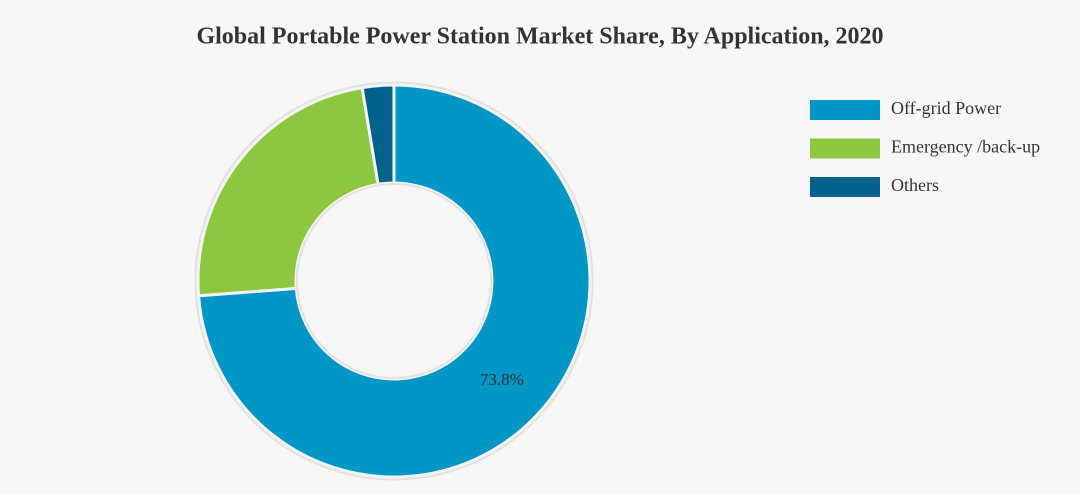 The image size is (1080, 494). I want to click on legend-label: Others, so click(915, 185).